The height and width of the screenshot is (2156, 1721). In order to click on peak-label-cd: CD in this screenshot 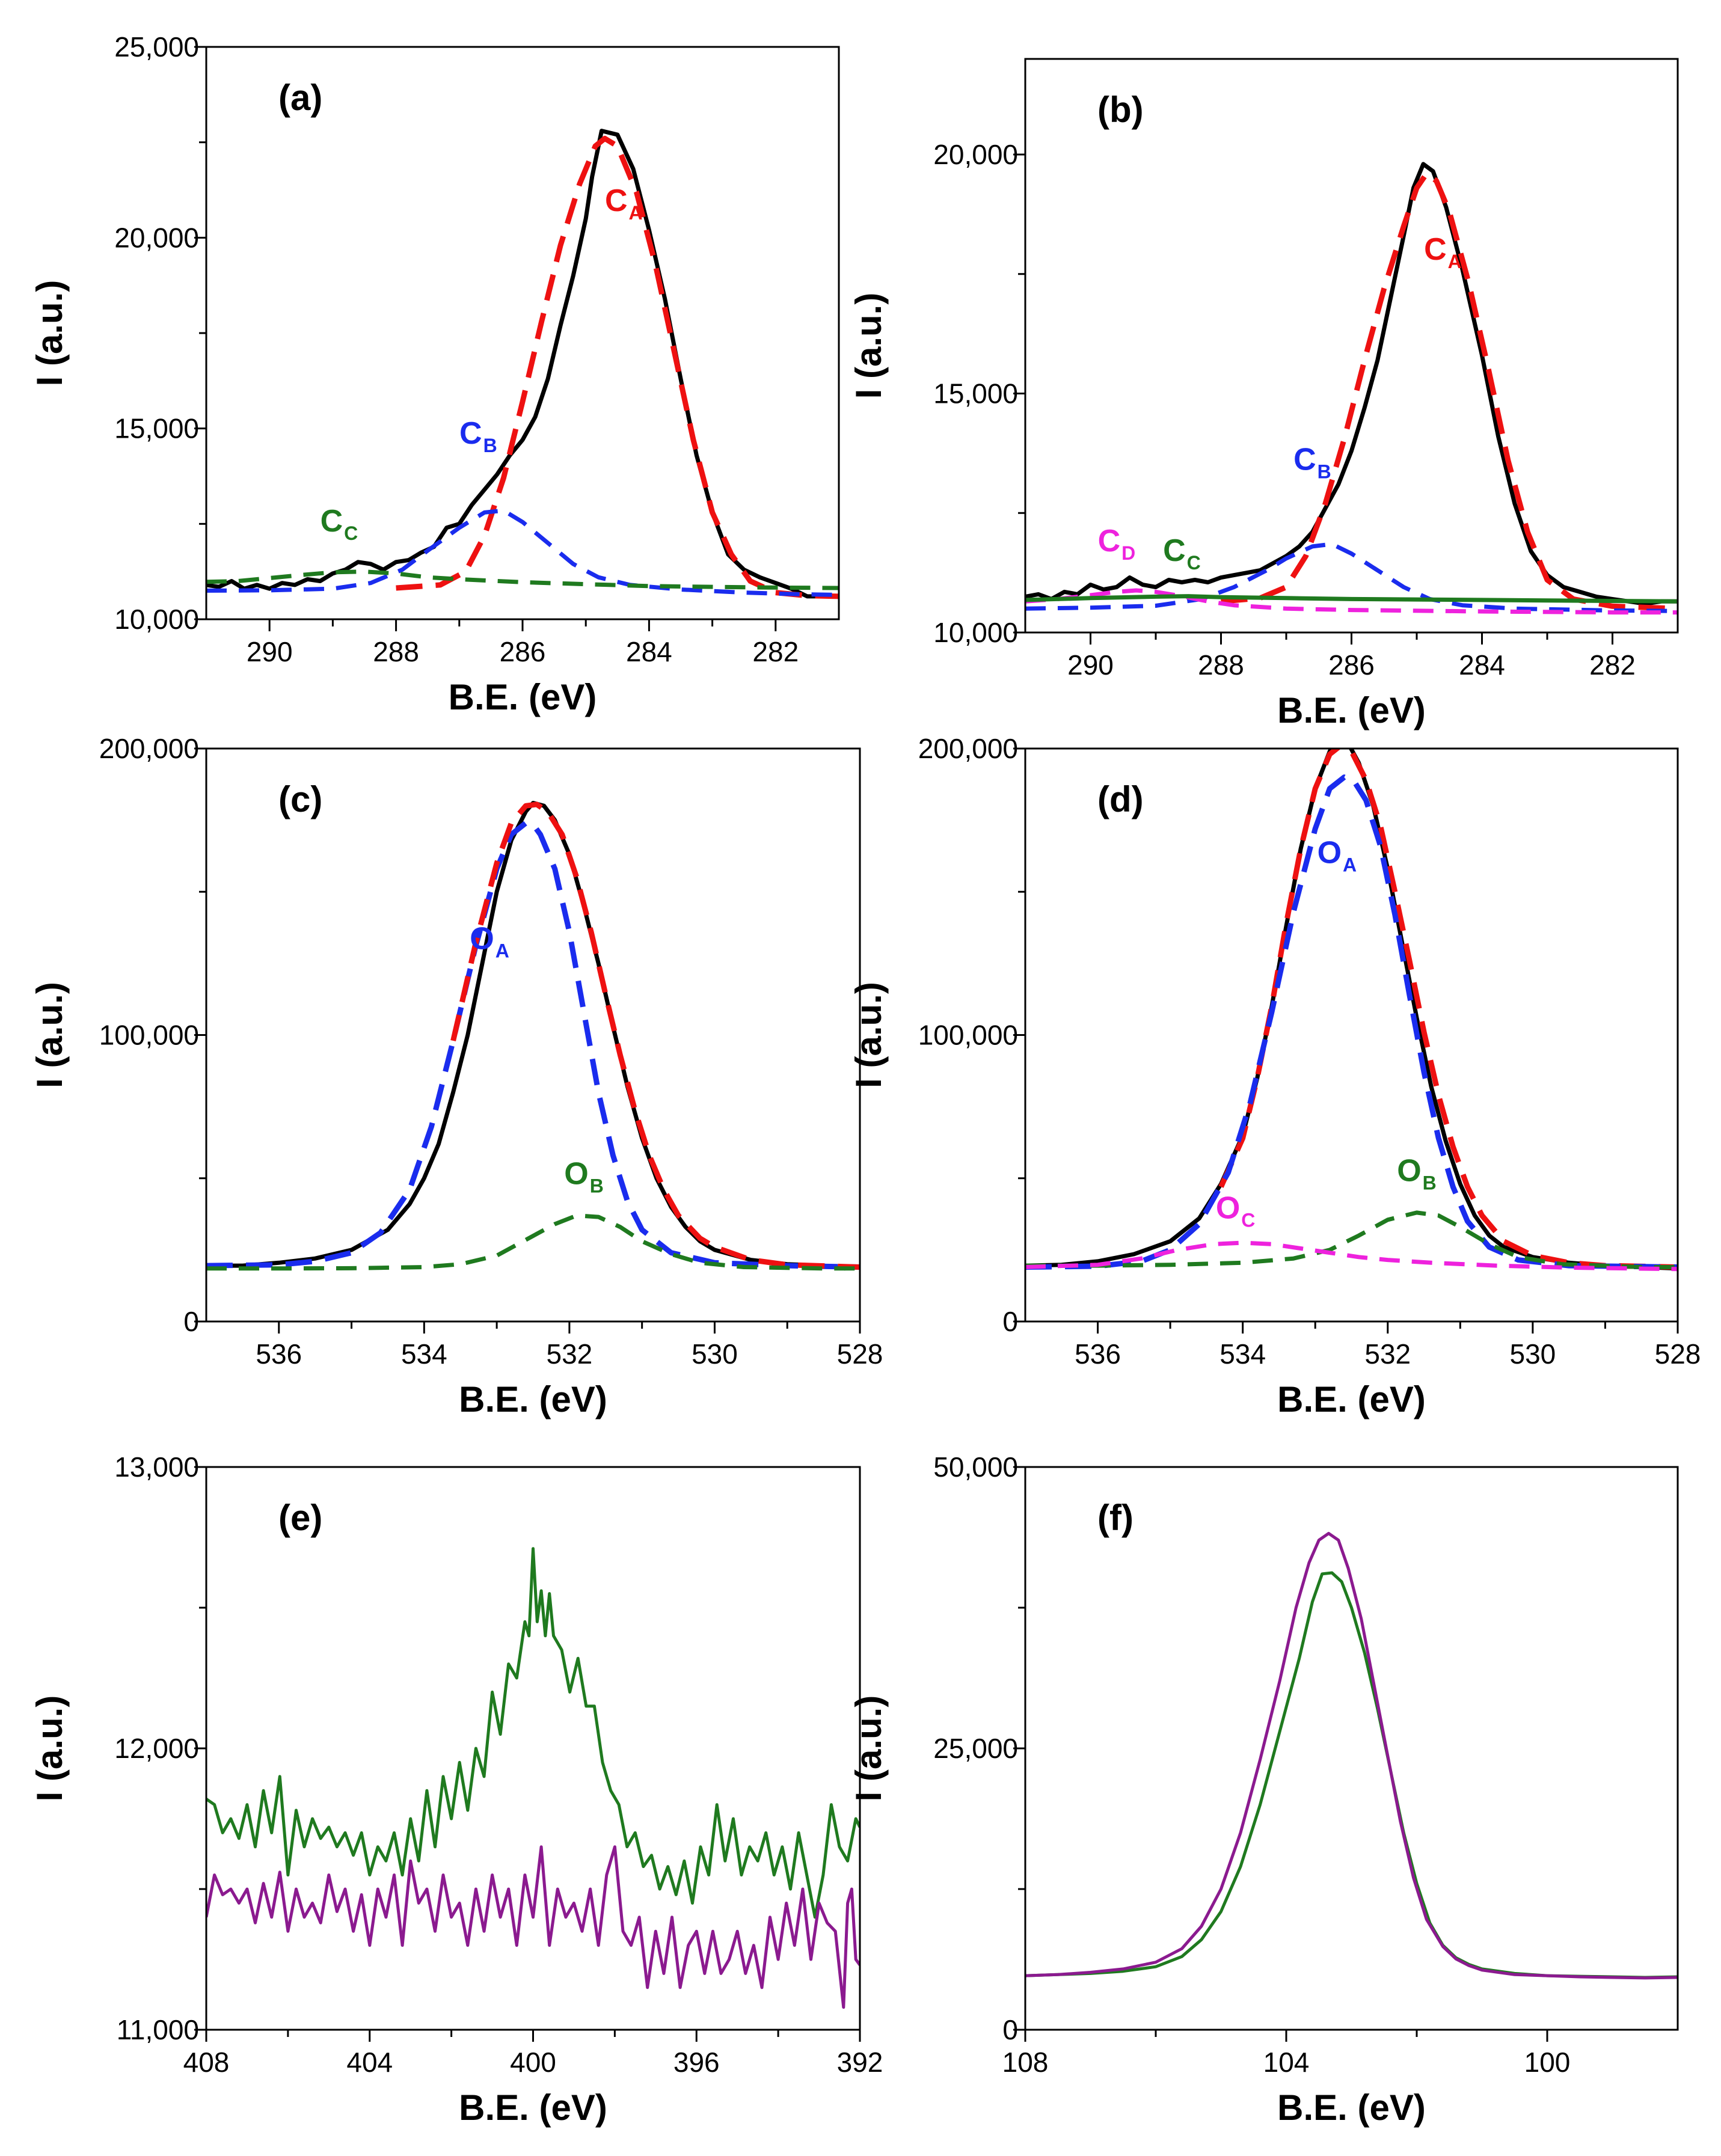, I will do `click(1117, 544)`.